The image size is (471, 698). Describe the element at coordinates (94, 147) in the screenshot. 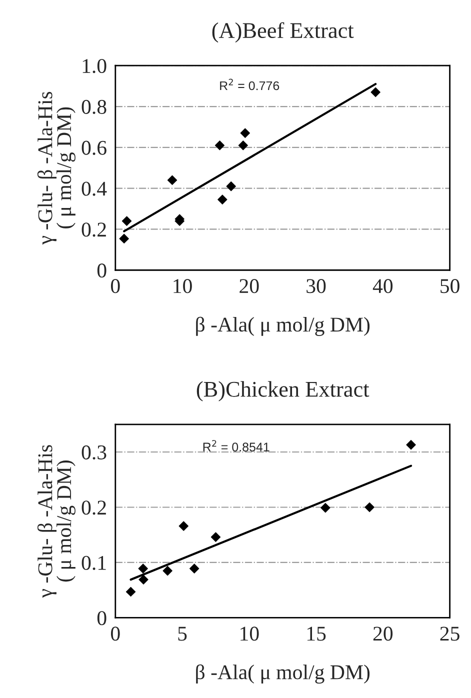

I see `y-tick-label: 0.6` at that location.